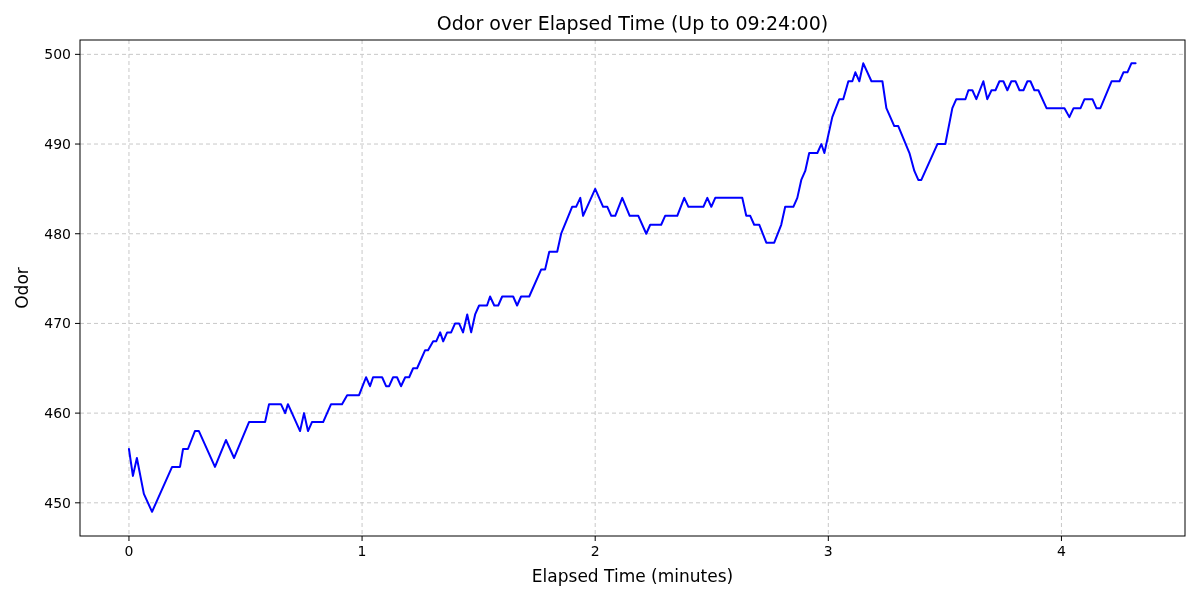 This screenshot has width=1200, height=600. What do you see at coordinates (595, 551) in the screenshot?
I see `x-tick-label: 2` at bounding box center [595, 551].